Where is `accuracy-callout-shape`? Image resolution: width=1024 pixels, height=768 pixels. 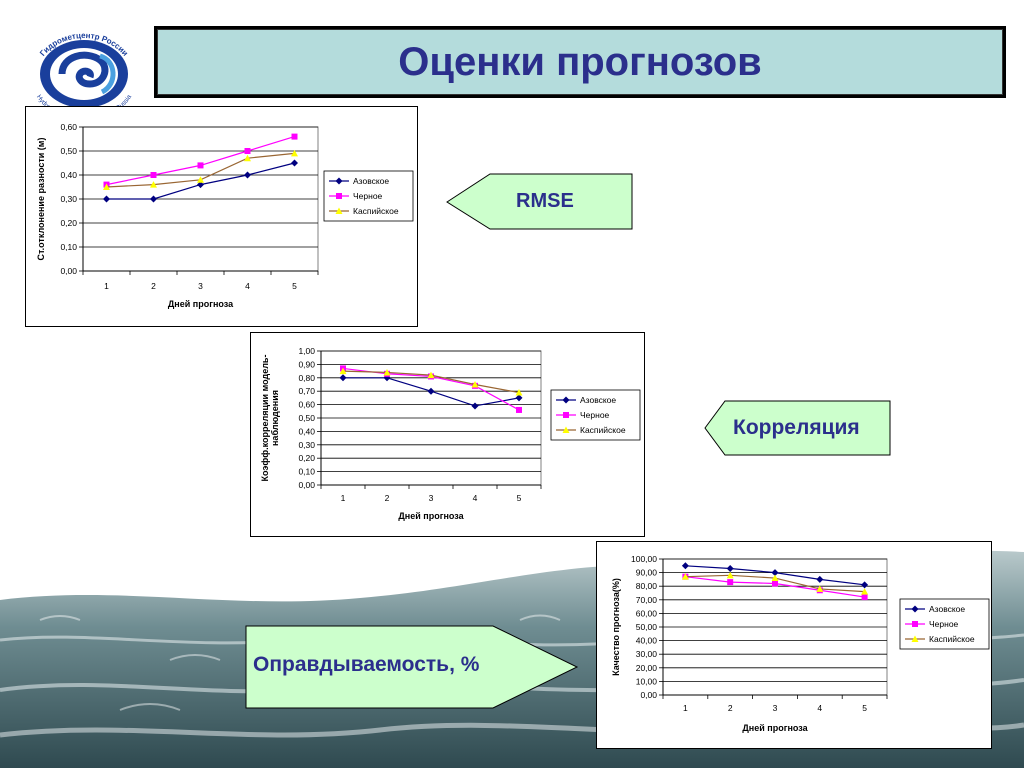
accuracy-callout-shape is located at coordinates (412, 667).